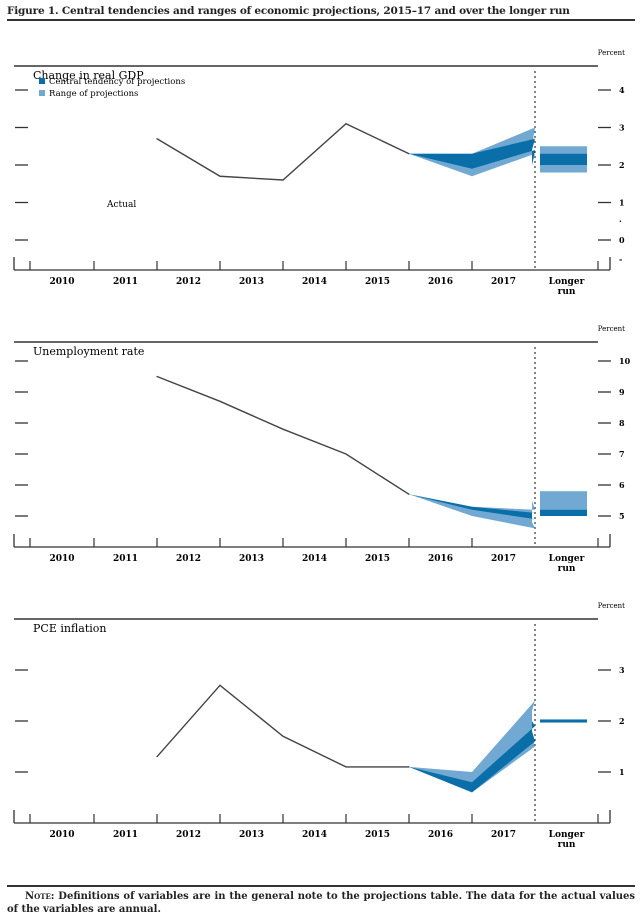 The height and width of the screenshot is (924, 640). Describe the element at coordinates (567, 835) in the screenshot. I see `panel3-x-label-longer: Longer` at that location.